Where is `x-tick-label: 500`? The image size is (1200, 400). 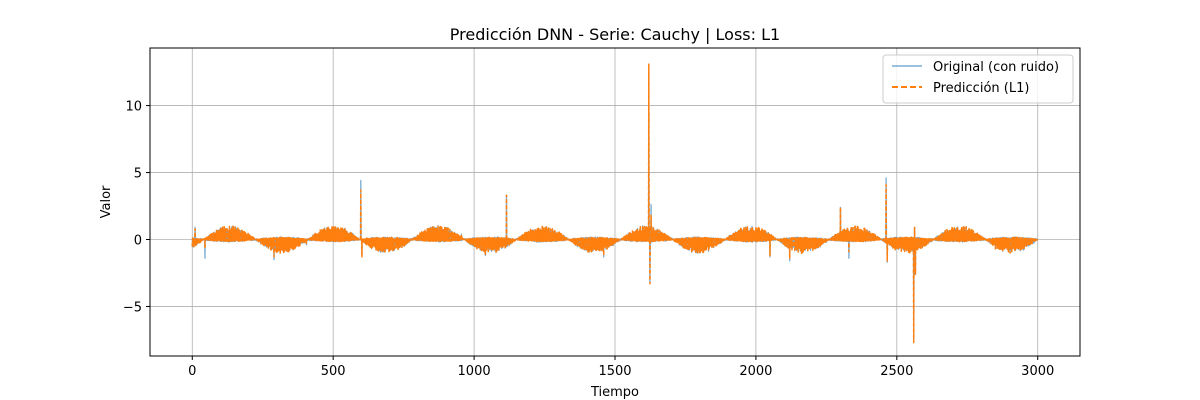 x-tick-label: 500 is located at coordinates (333, 371).